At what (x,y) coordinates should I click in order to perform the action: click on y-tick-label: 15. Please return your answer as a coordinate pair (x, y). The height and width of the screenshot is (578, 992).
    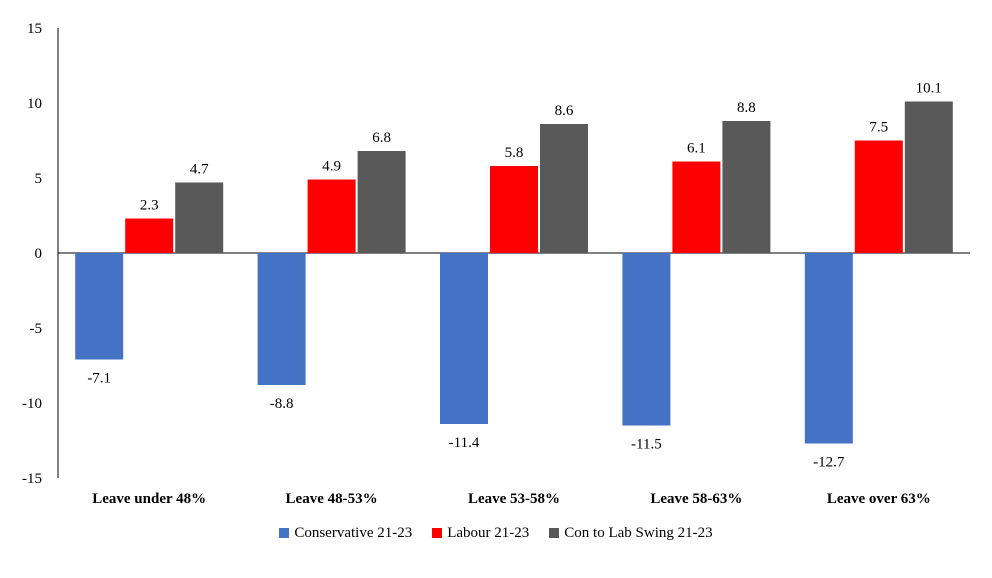
    Looking at the image, I should click on (34, 29).